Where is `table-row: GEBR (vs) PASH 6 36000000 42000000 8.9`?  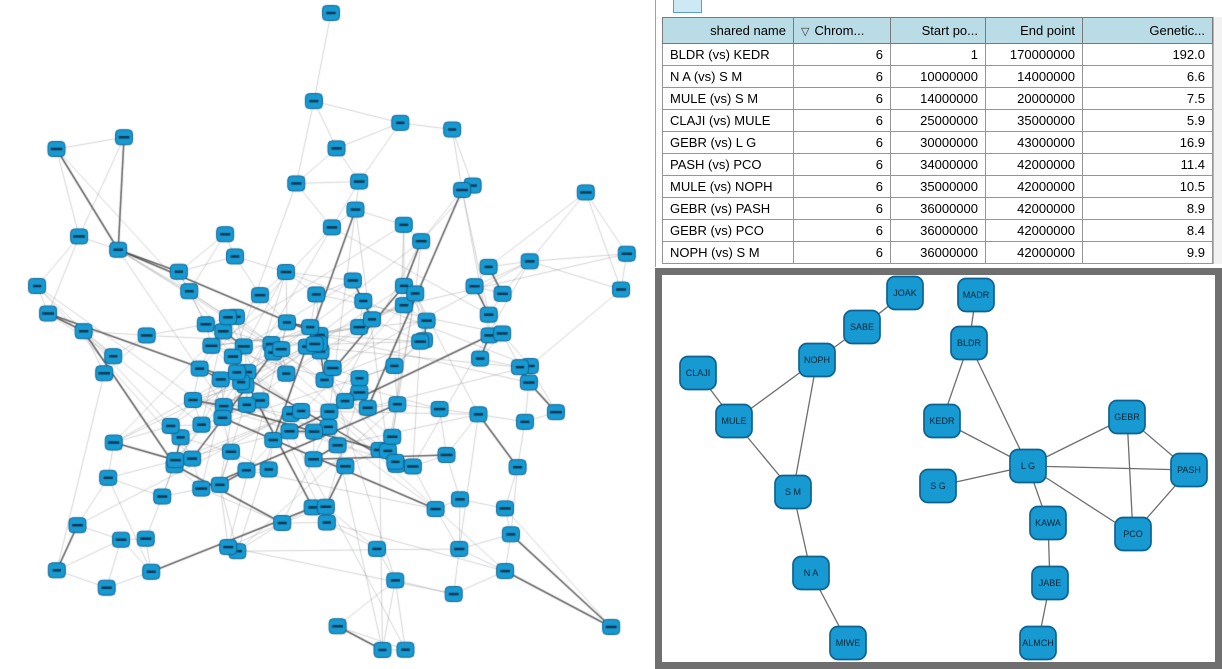 table-row: GEBR (vs) PASH 6 36000000 42000000 8.9 is located at coordinates (937, 208).